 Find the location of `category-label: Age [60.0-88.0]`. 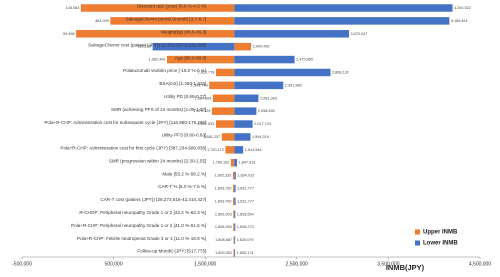

category-label: Age [60.0-88.0] is located at coordinates (190, 57).